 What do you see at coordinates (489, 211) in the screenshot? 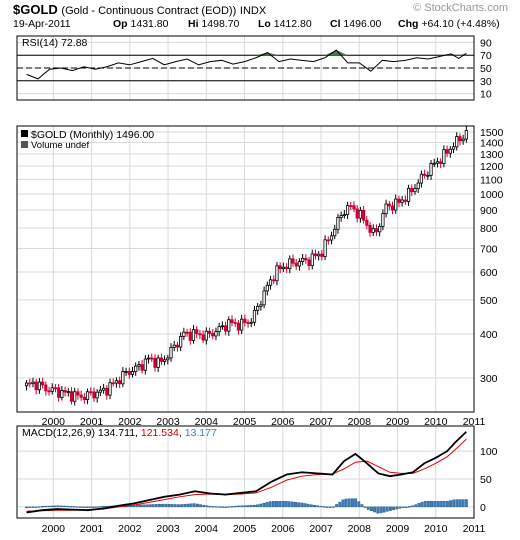
I see `price-y-tick-900: 900` at bounding box center [489, 211].